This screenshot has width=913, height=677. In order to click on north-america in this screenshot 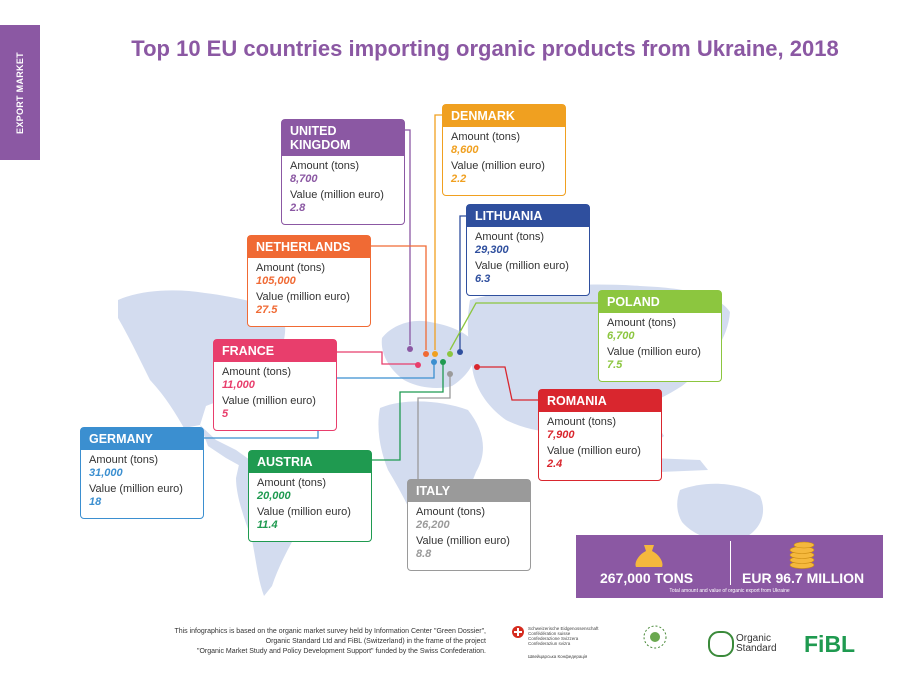, I will do `click(202, 359)`.